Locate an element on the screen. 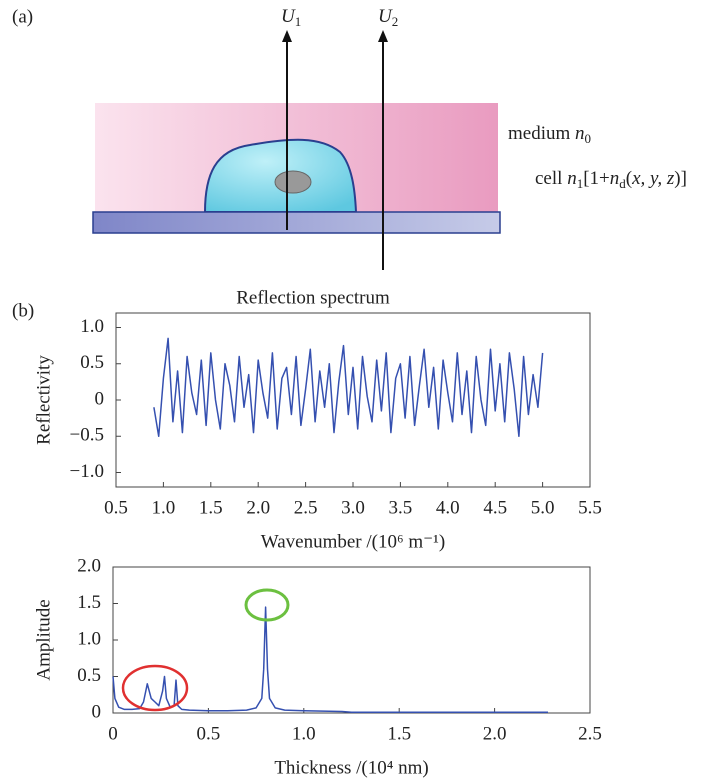 This screenshot has width=721, height=781. cell-label: cell n1[1+nd(x, y, z)] is located at coordinates (611, 179).